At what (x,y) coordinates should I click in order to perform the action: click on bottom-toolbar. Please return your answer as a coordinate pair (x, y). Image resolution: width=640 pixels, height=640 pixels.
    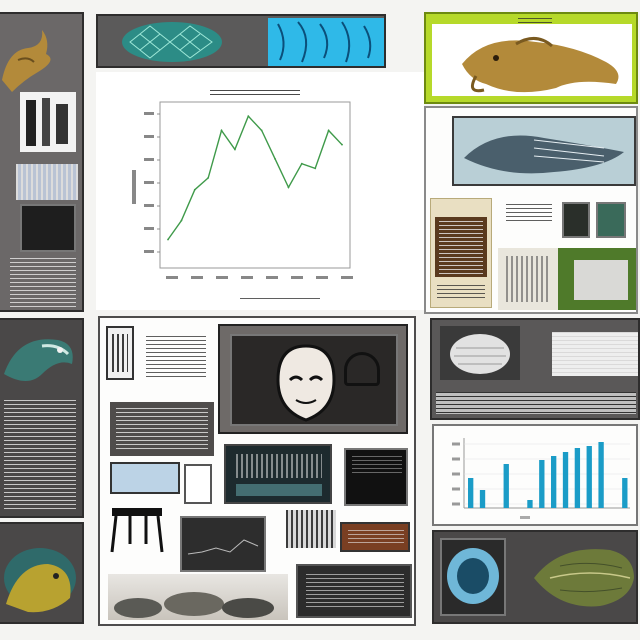
    Looking at the image, I should click on (354, 591).